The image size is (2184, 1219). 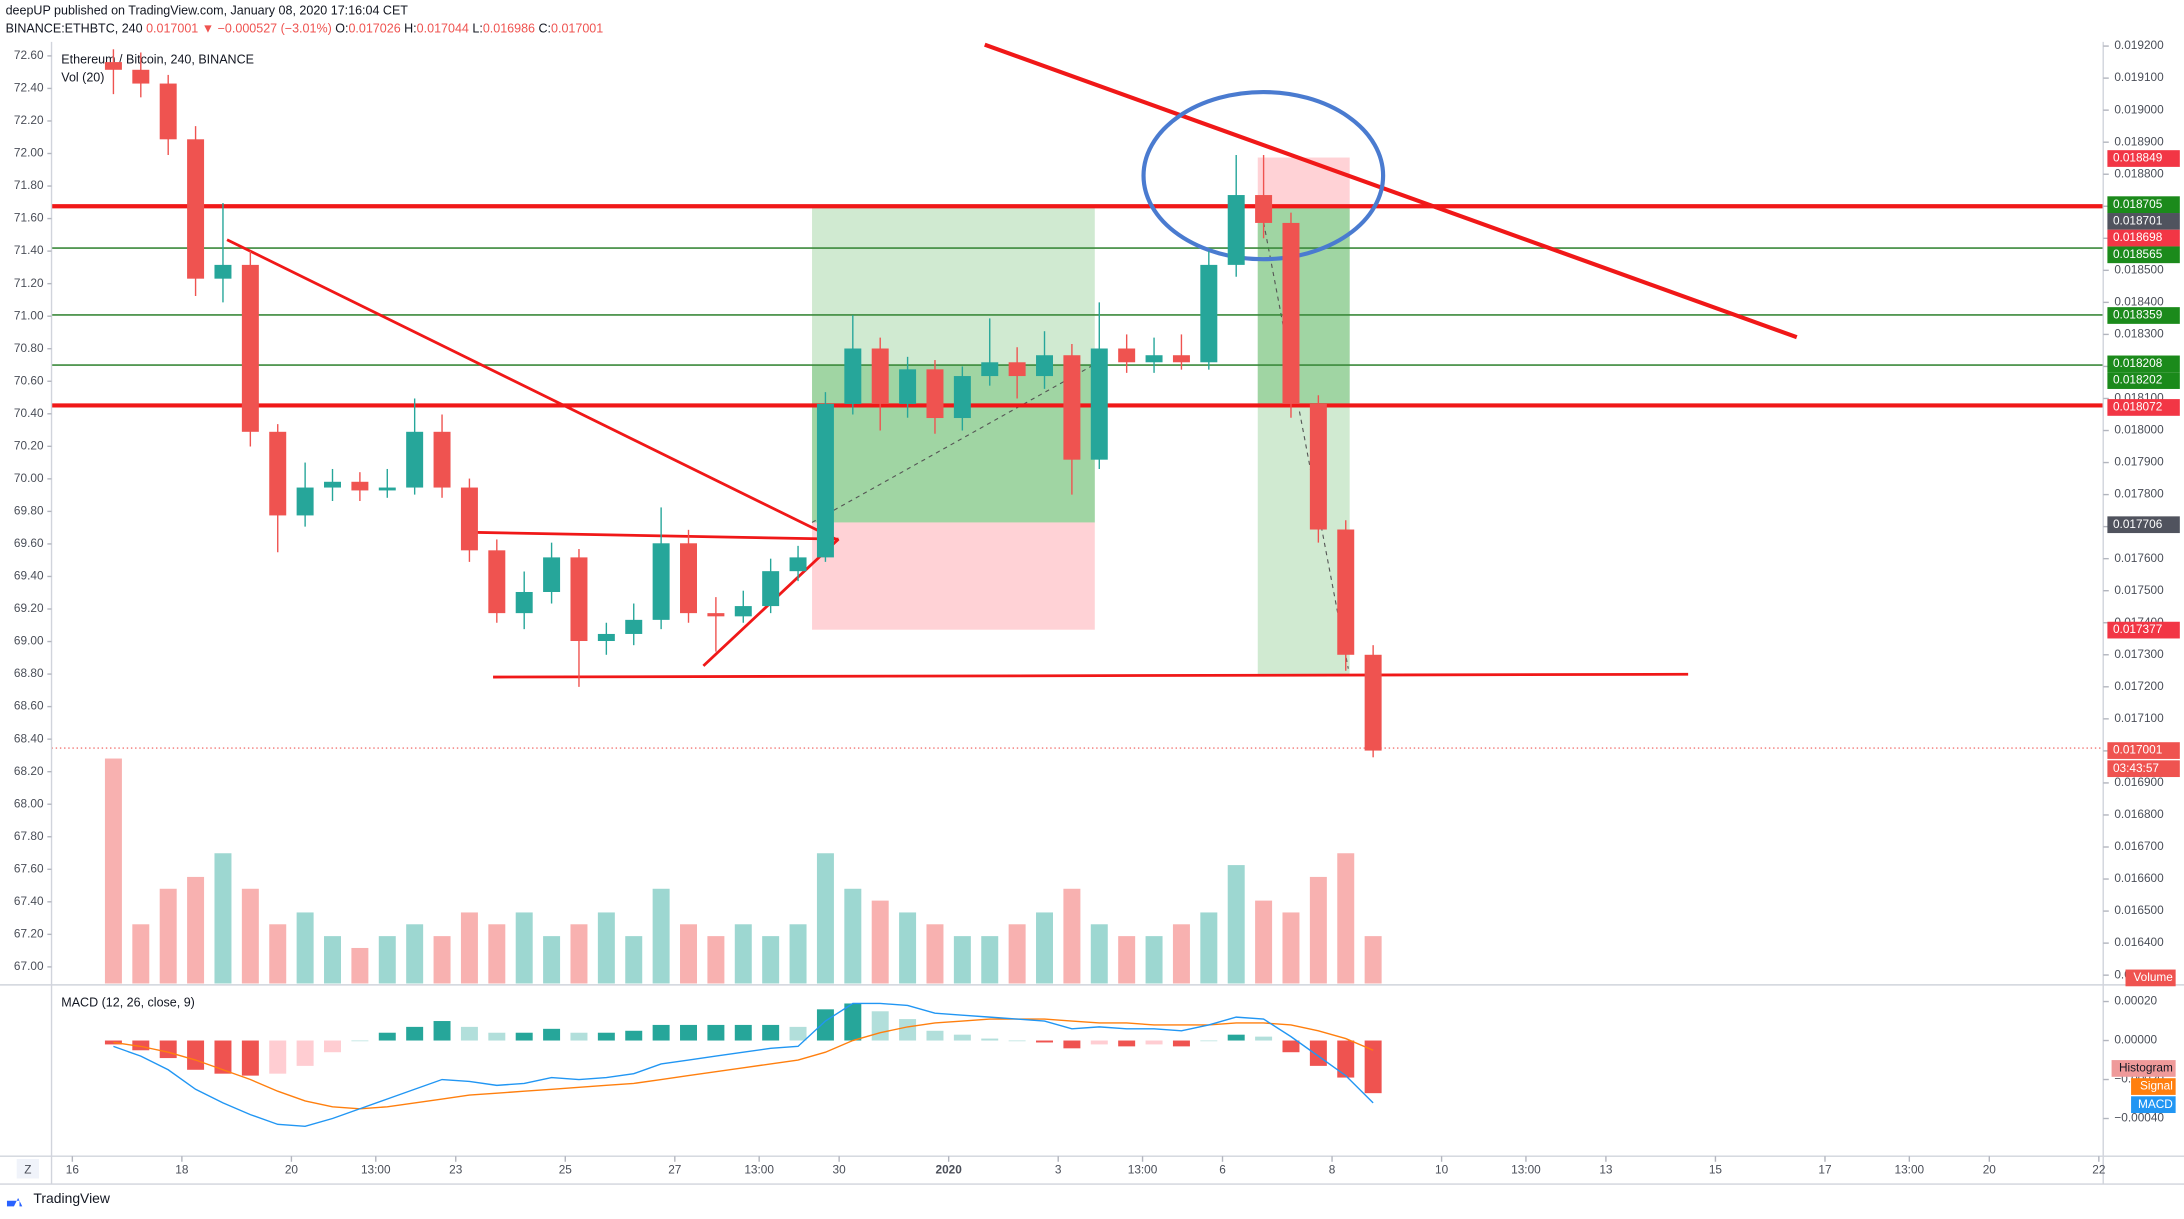 I want to click on y-tick-label: 0.019100, so click(x=2139, y=77).